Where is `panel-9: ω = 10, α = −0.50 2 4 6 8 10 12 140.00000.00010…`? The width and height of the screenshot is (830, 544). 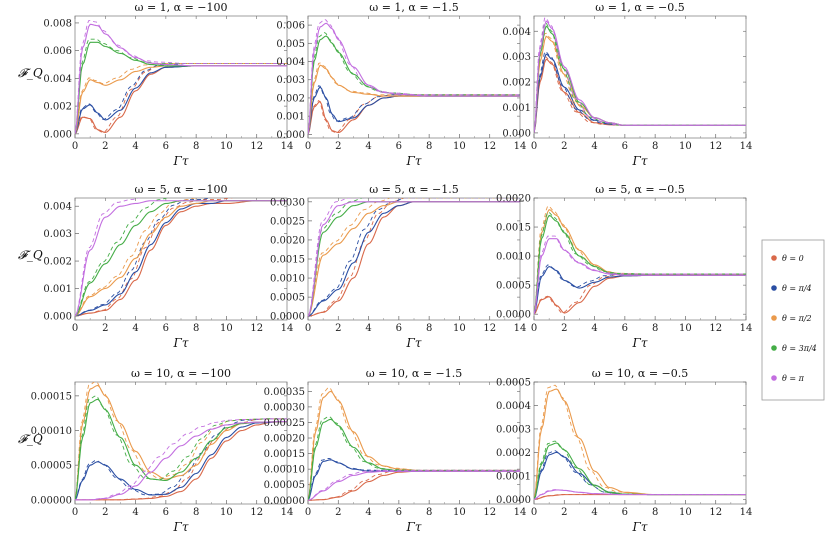 panel-9: ω = 10, α = −0.50 2 4 6 8 10 12 140.00000.00010… is located at coordinates (624, 450).